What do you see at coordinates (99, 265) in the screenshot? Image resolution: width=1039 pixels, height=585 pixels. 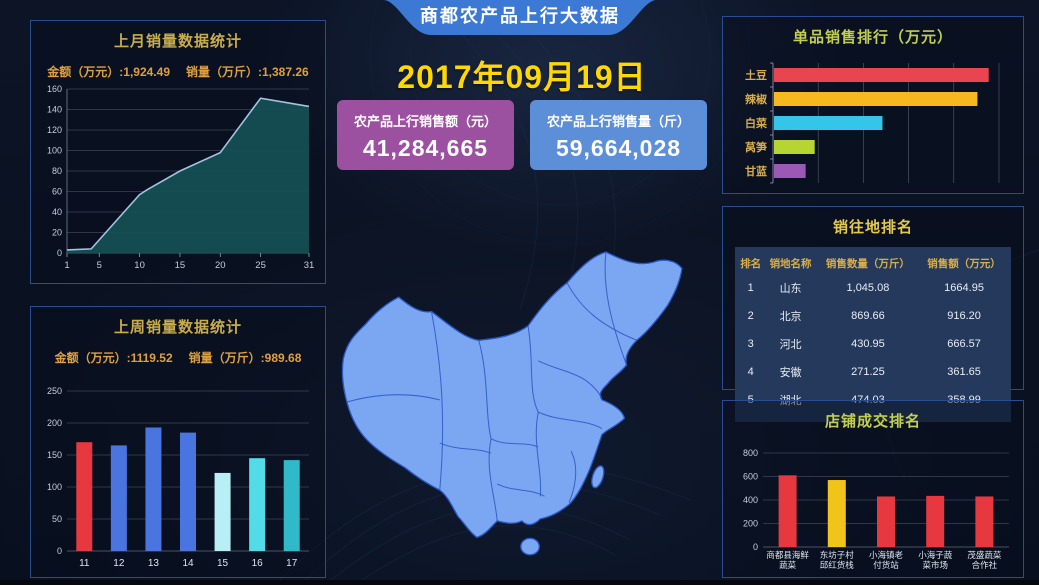 I see `svg-text: 5` at bounding box center [99, 265].